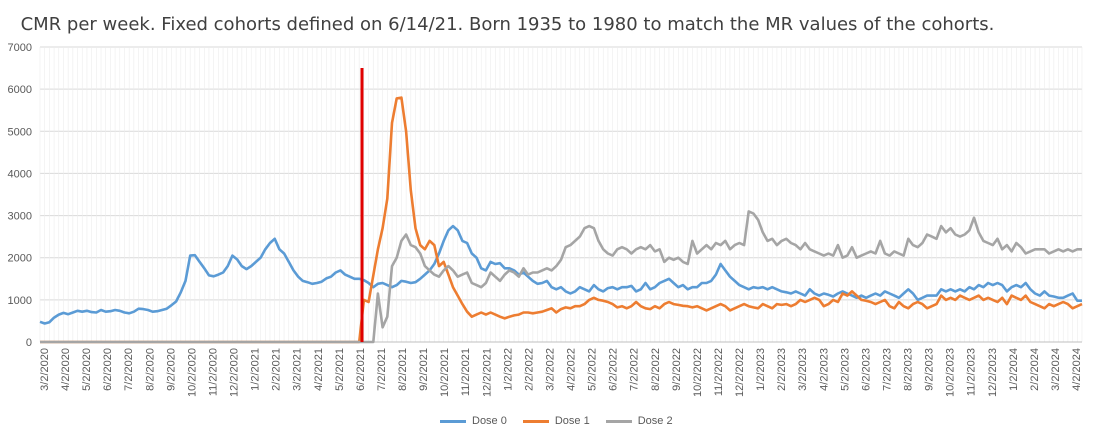  What do you see at coordinates (424, 369) in the screenshot?
I see `x-tick-label: 9/2/2021` at bounding box center [424, 369].